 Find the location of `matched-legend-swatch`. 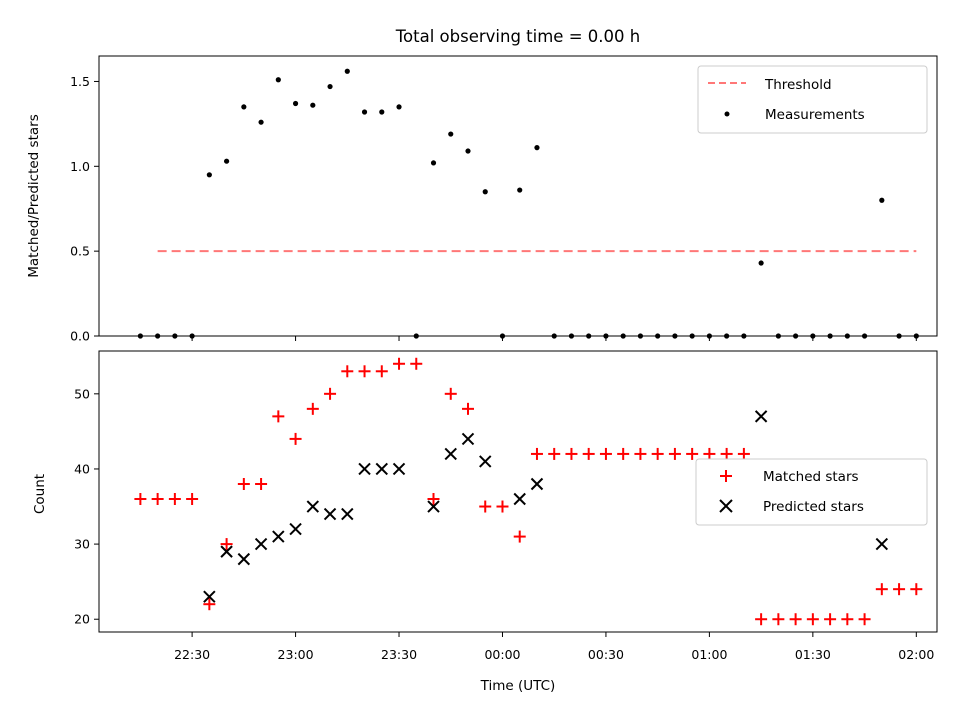

matched-legend-swatch is located at coordinates (726, 476).